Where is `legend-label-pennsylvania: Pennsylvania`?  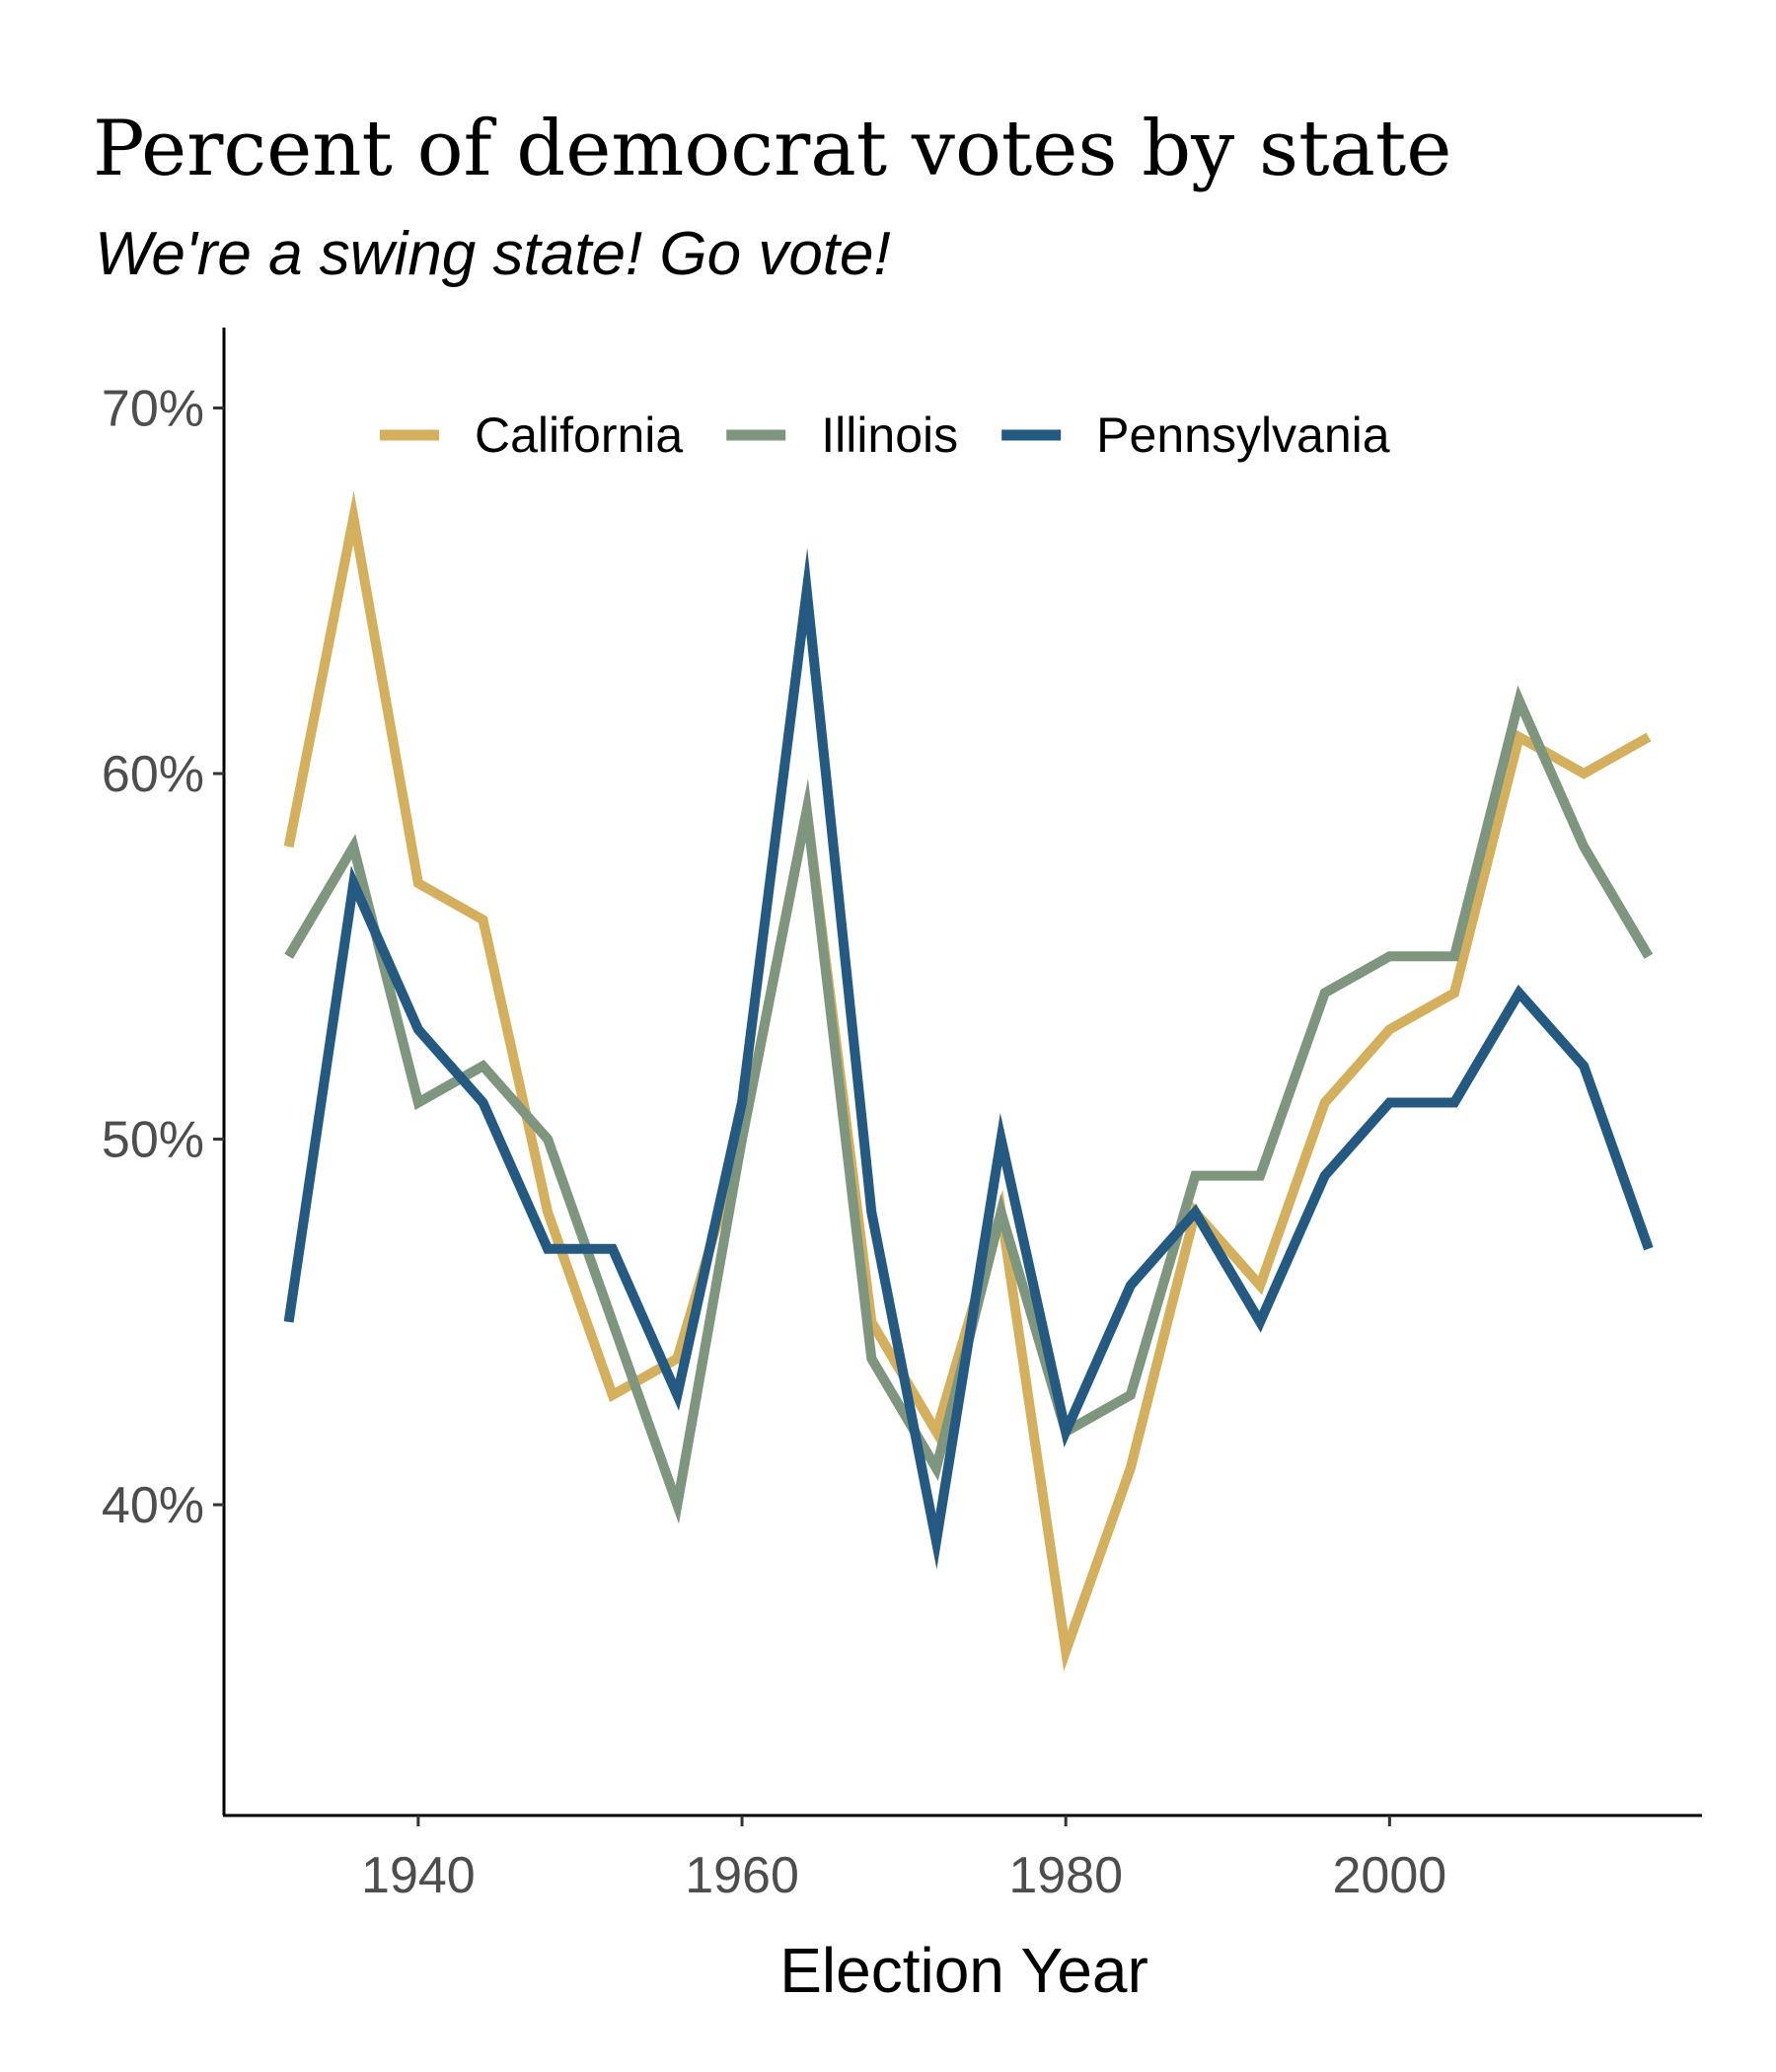
legend-label-pennsylvania: Pennsylvania is located at coordinates (1243, 435).